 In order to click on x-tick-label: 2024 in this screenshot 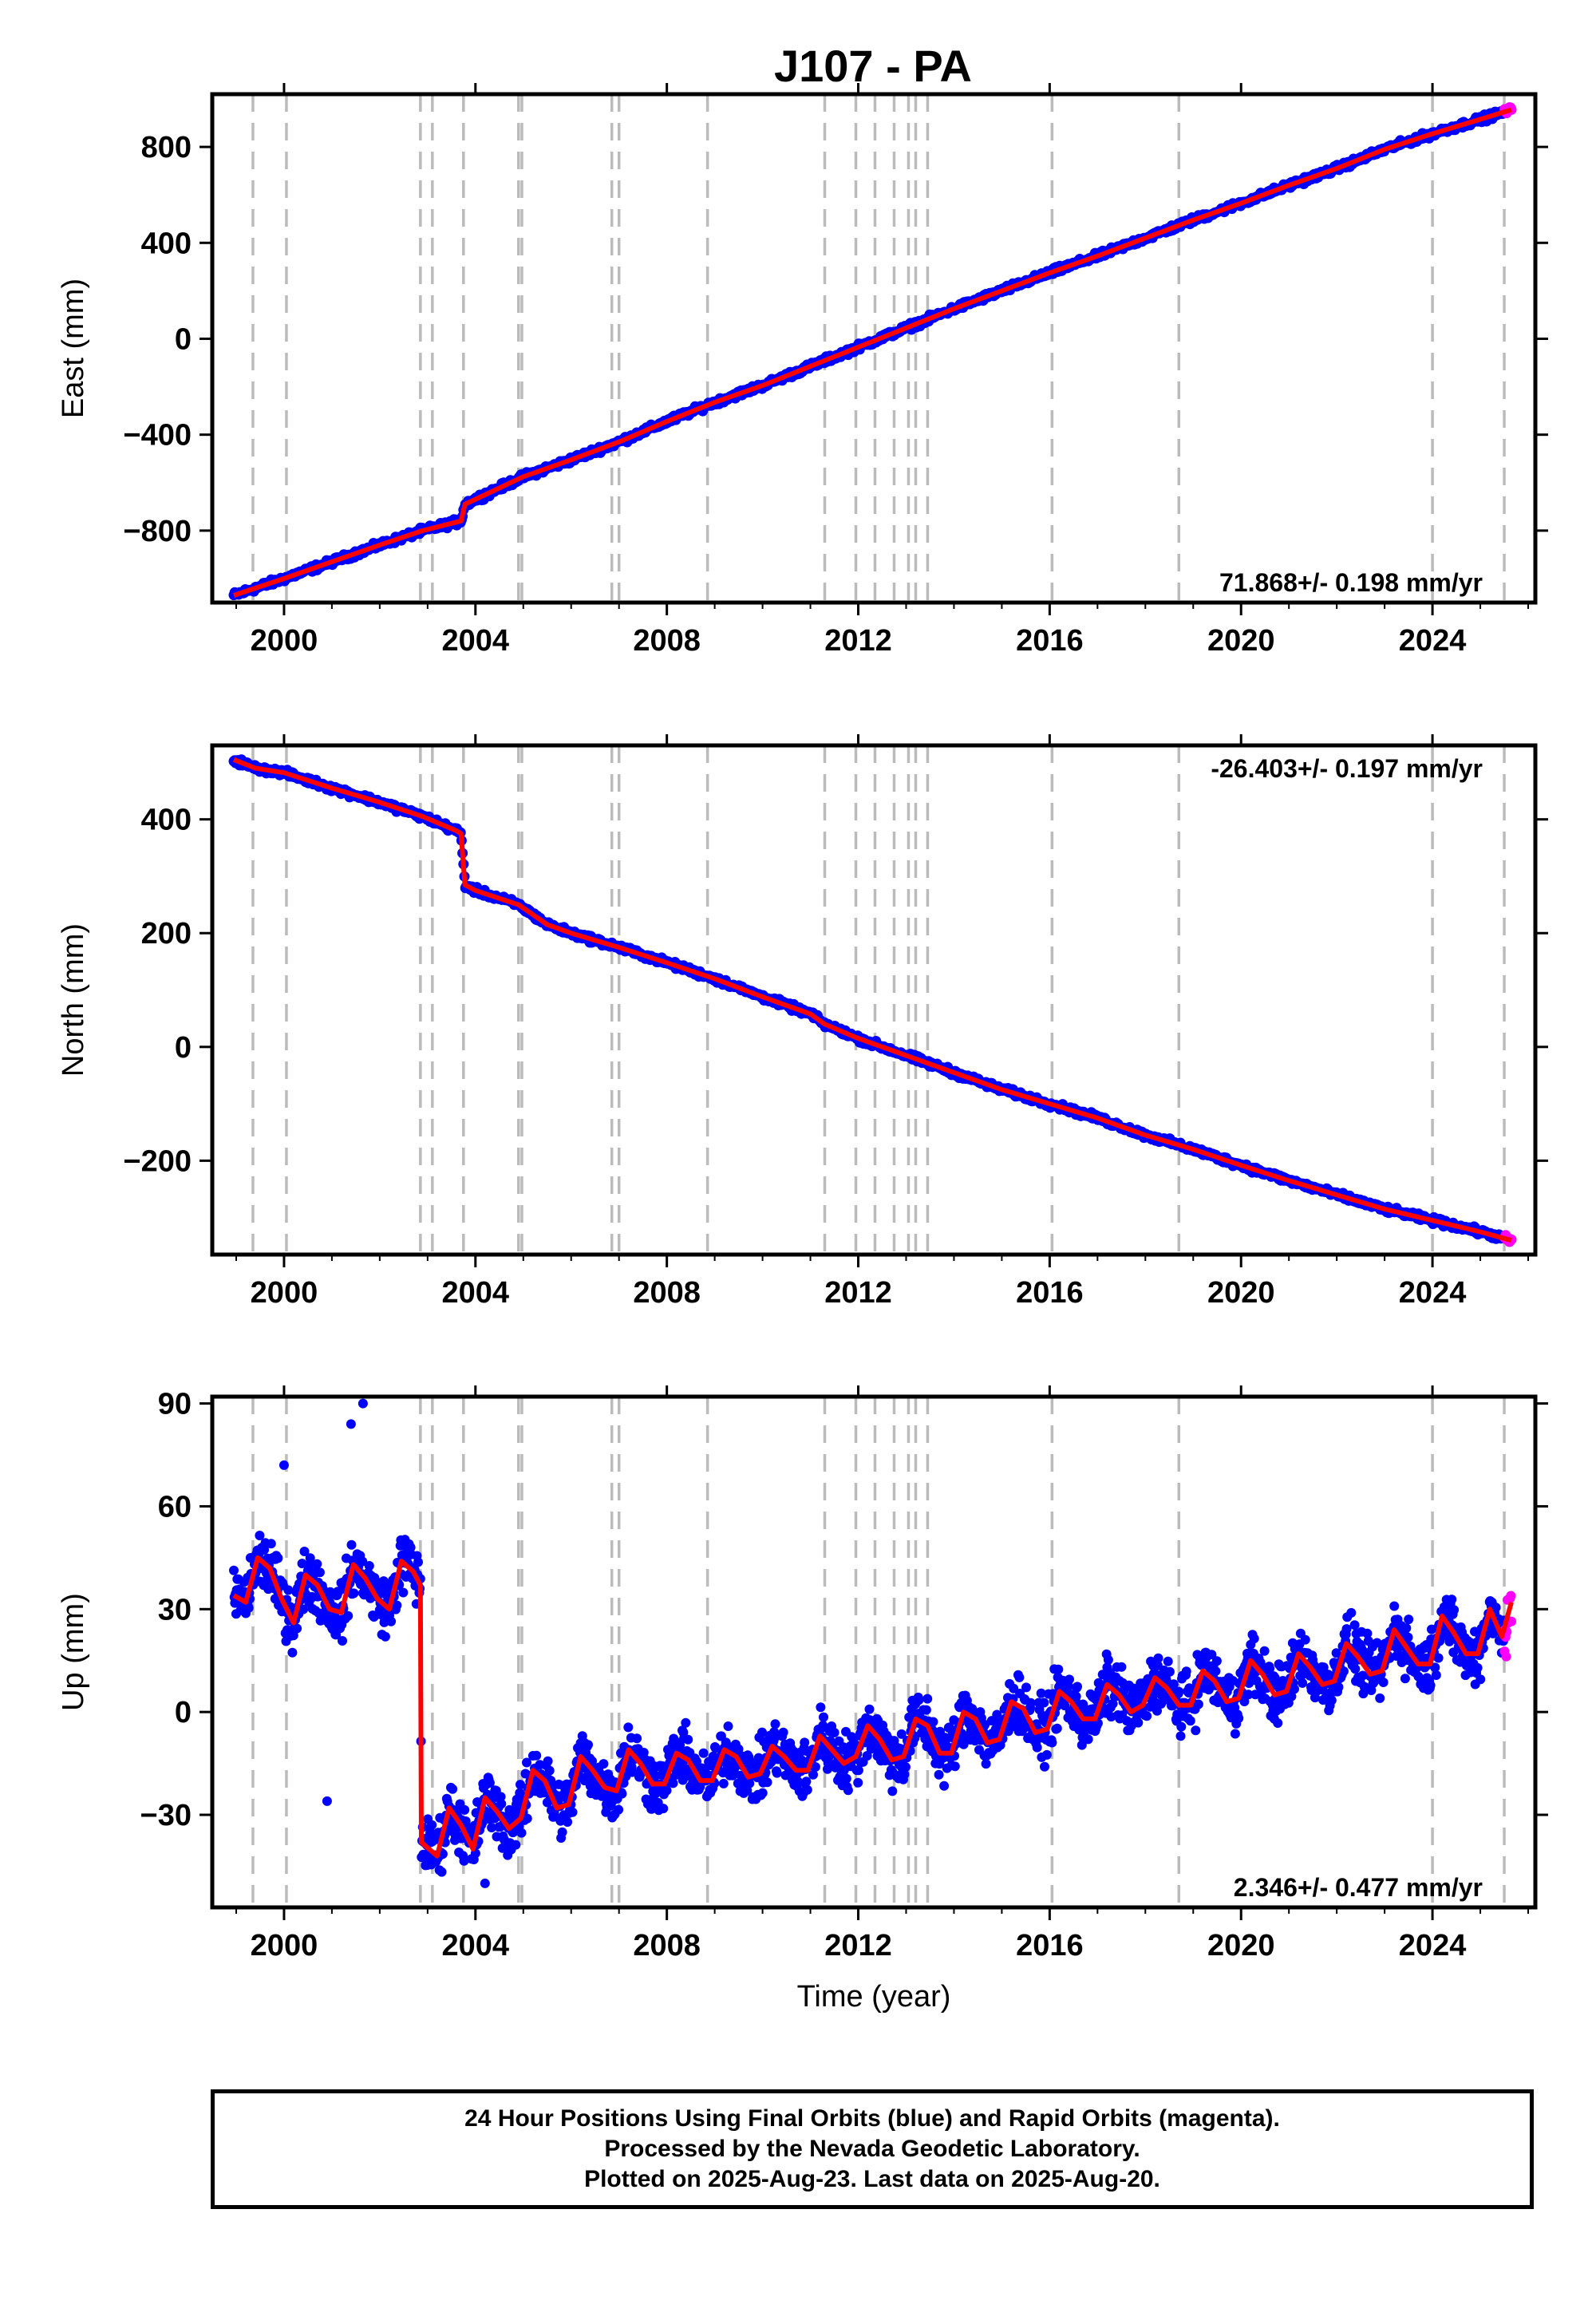, I will do `click(1433, 641)`.